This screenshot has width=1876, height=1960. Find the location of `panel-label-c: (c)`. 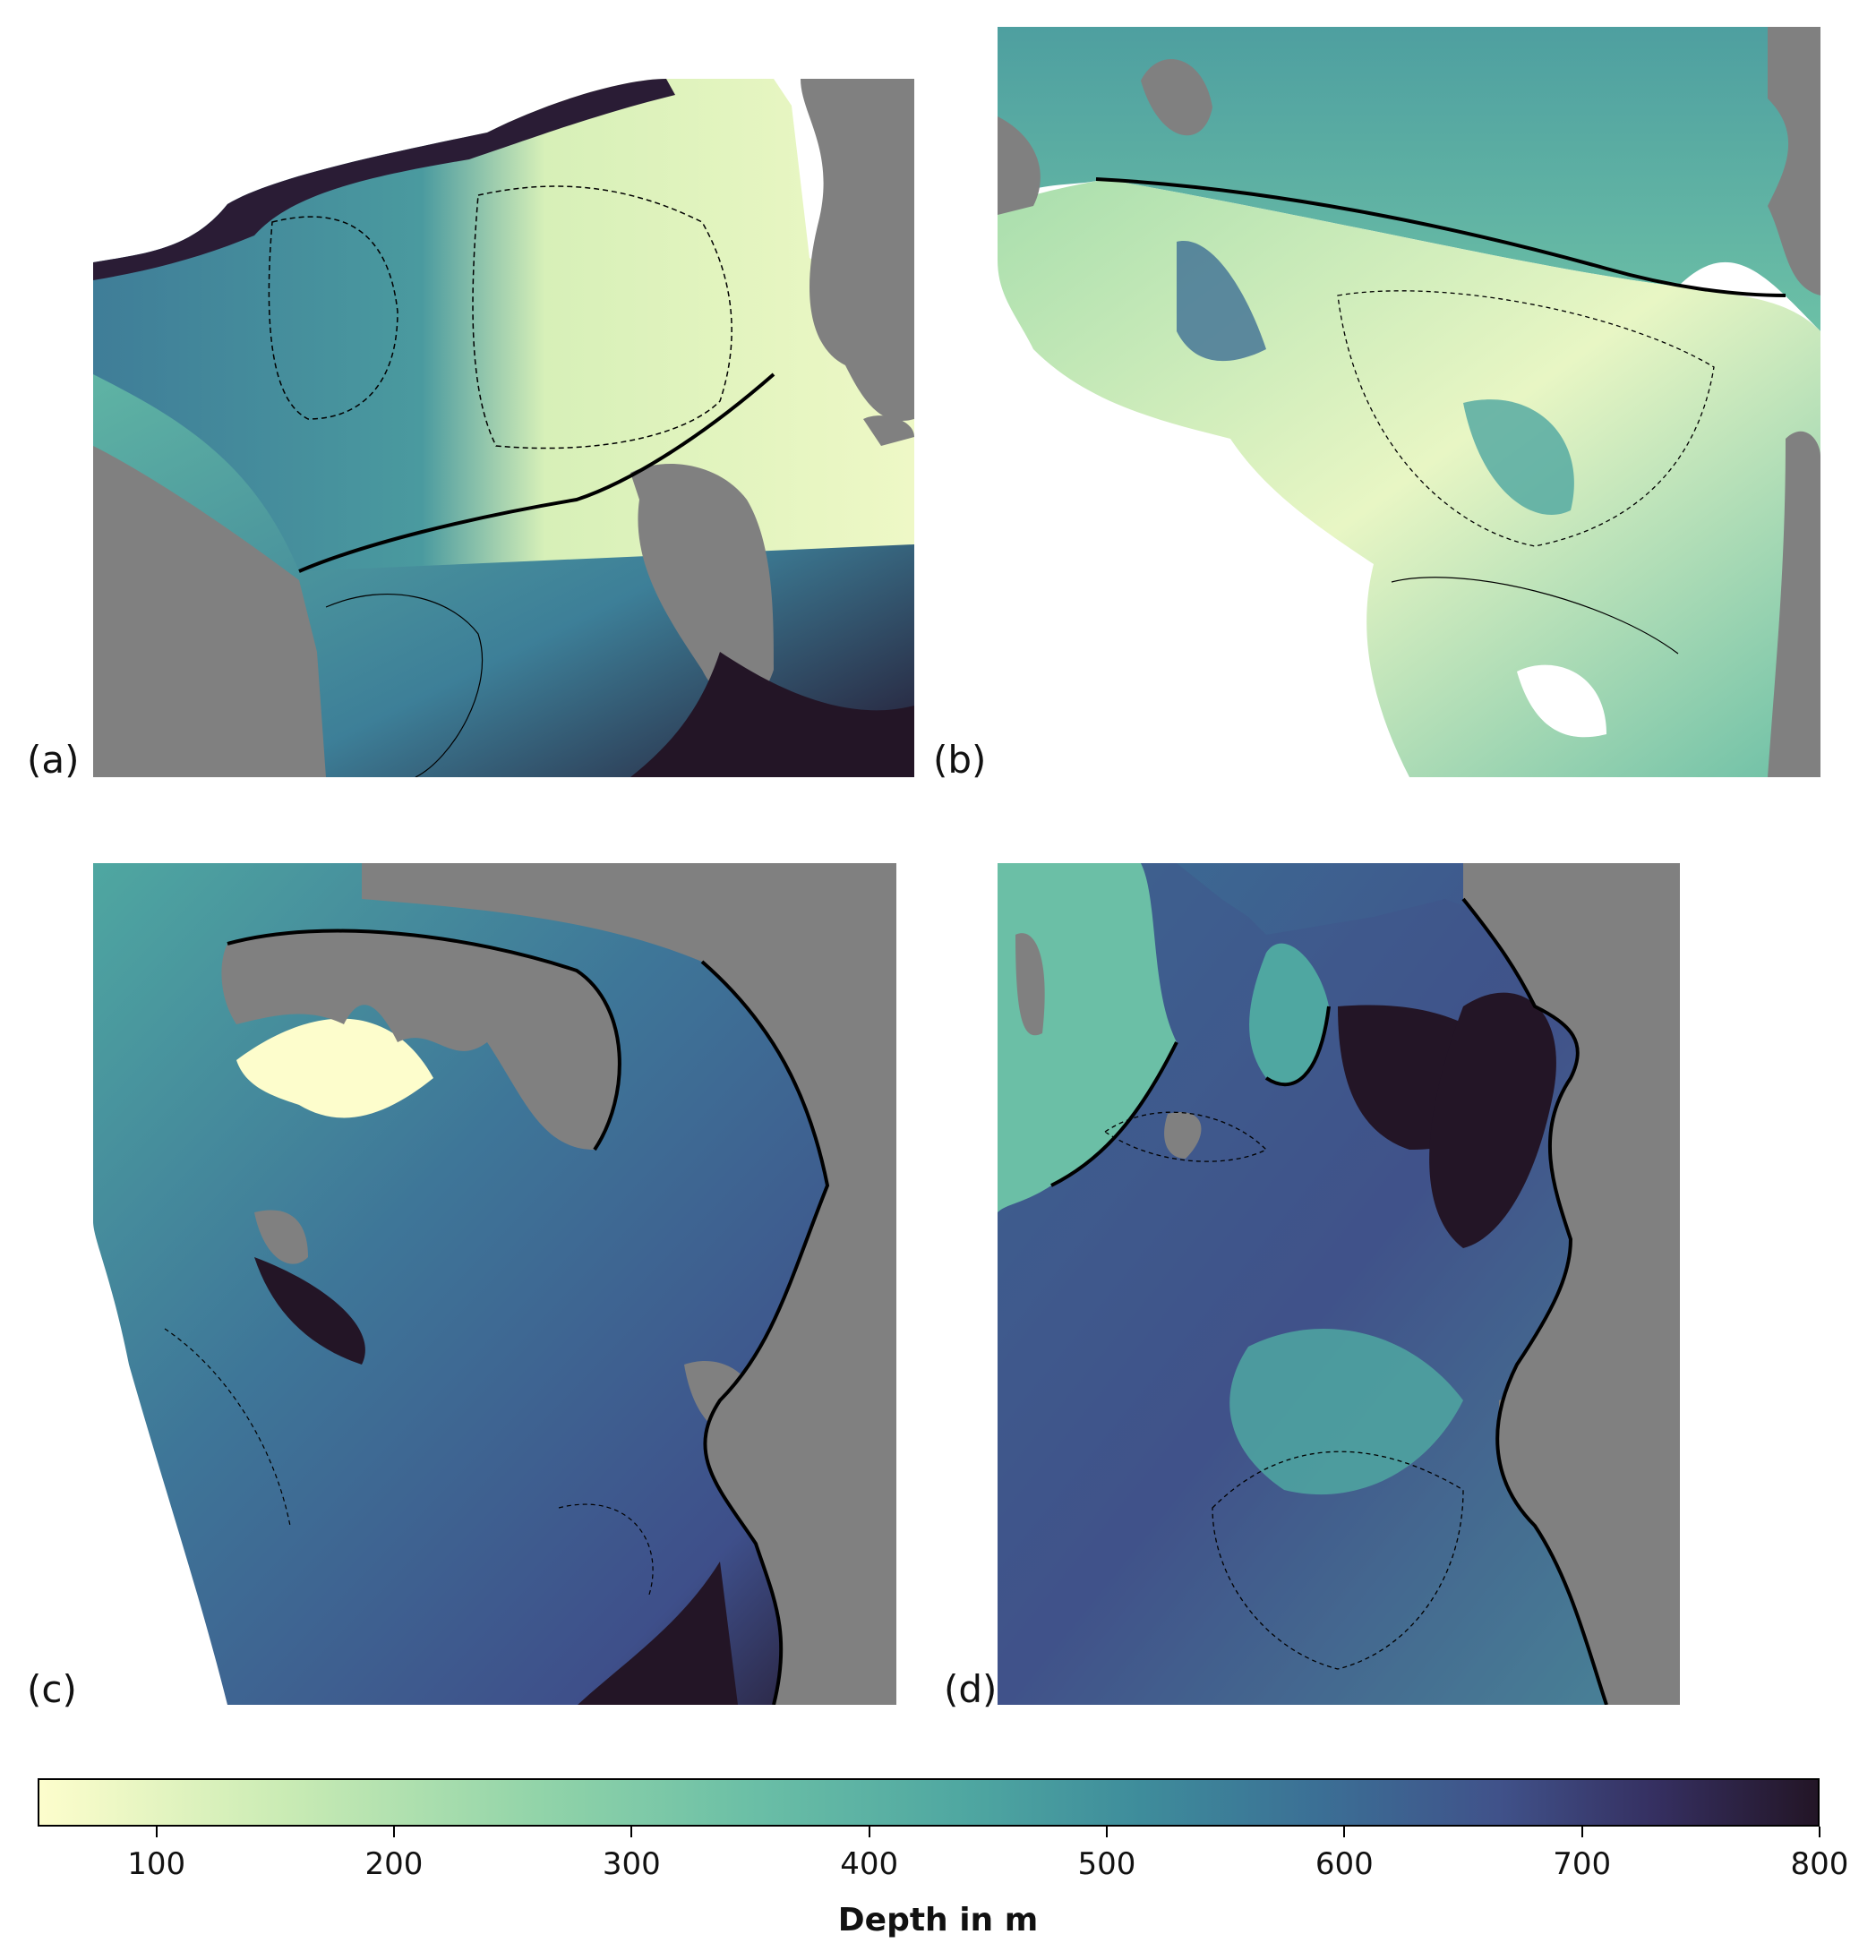

panel-label-c: (c) is located at coordinates (52, 1689).